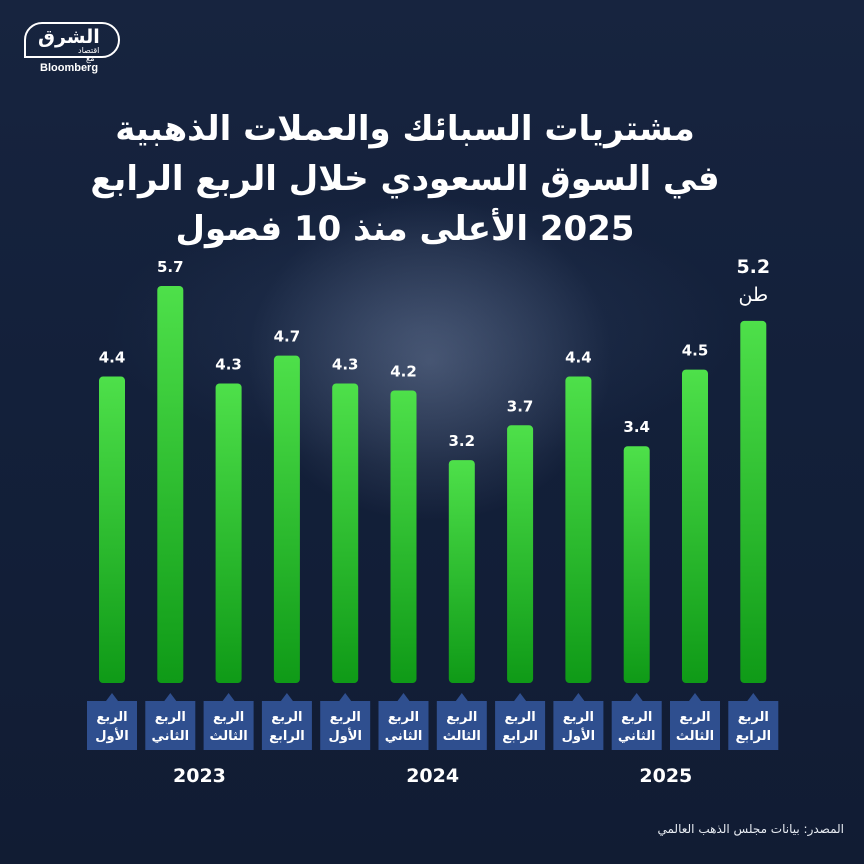 Image resolution: width=864 pixels, height=864 pixels. What do you see at coordinates (750, 829) in the screenshot?
I see `source-note: المصدر: بيانات مجلس الذهب العالمي` at bounding box center [750, 829].